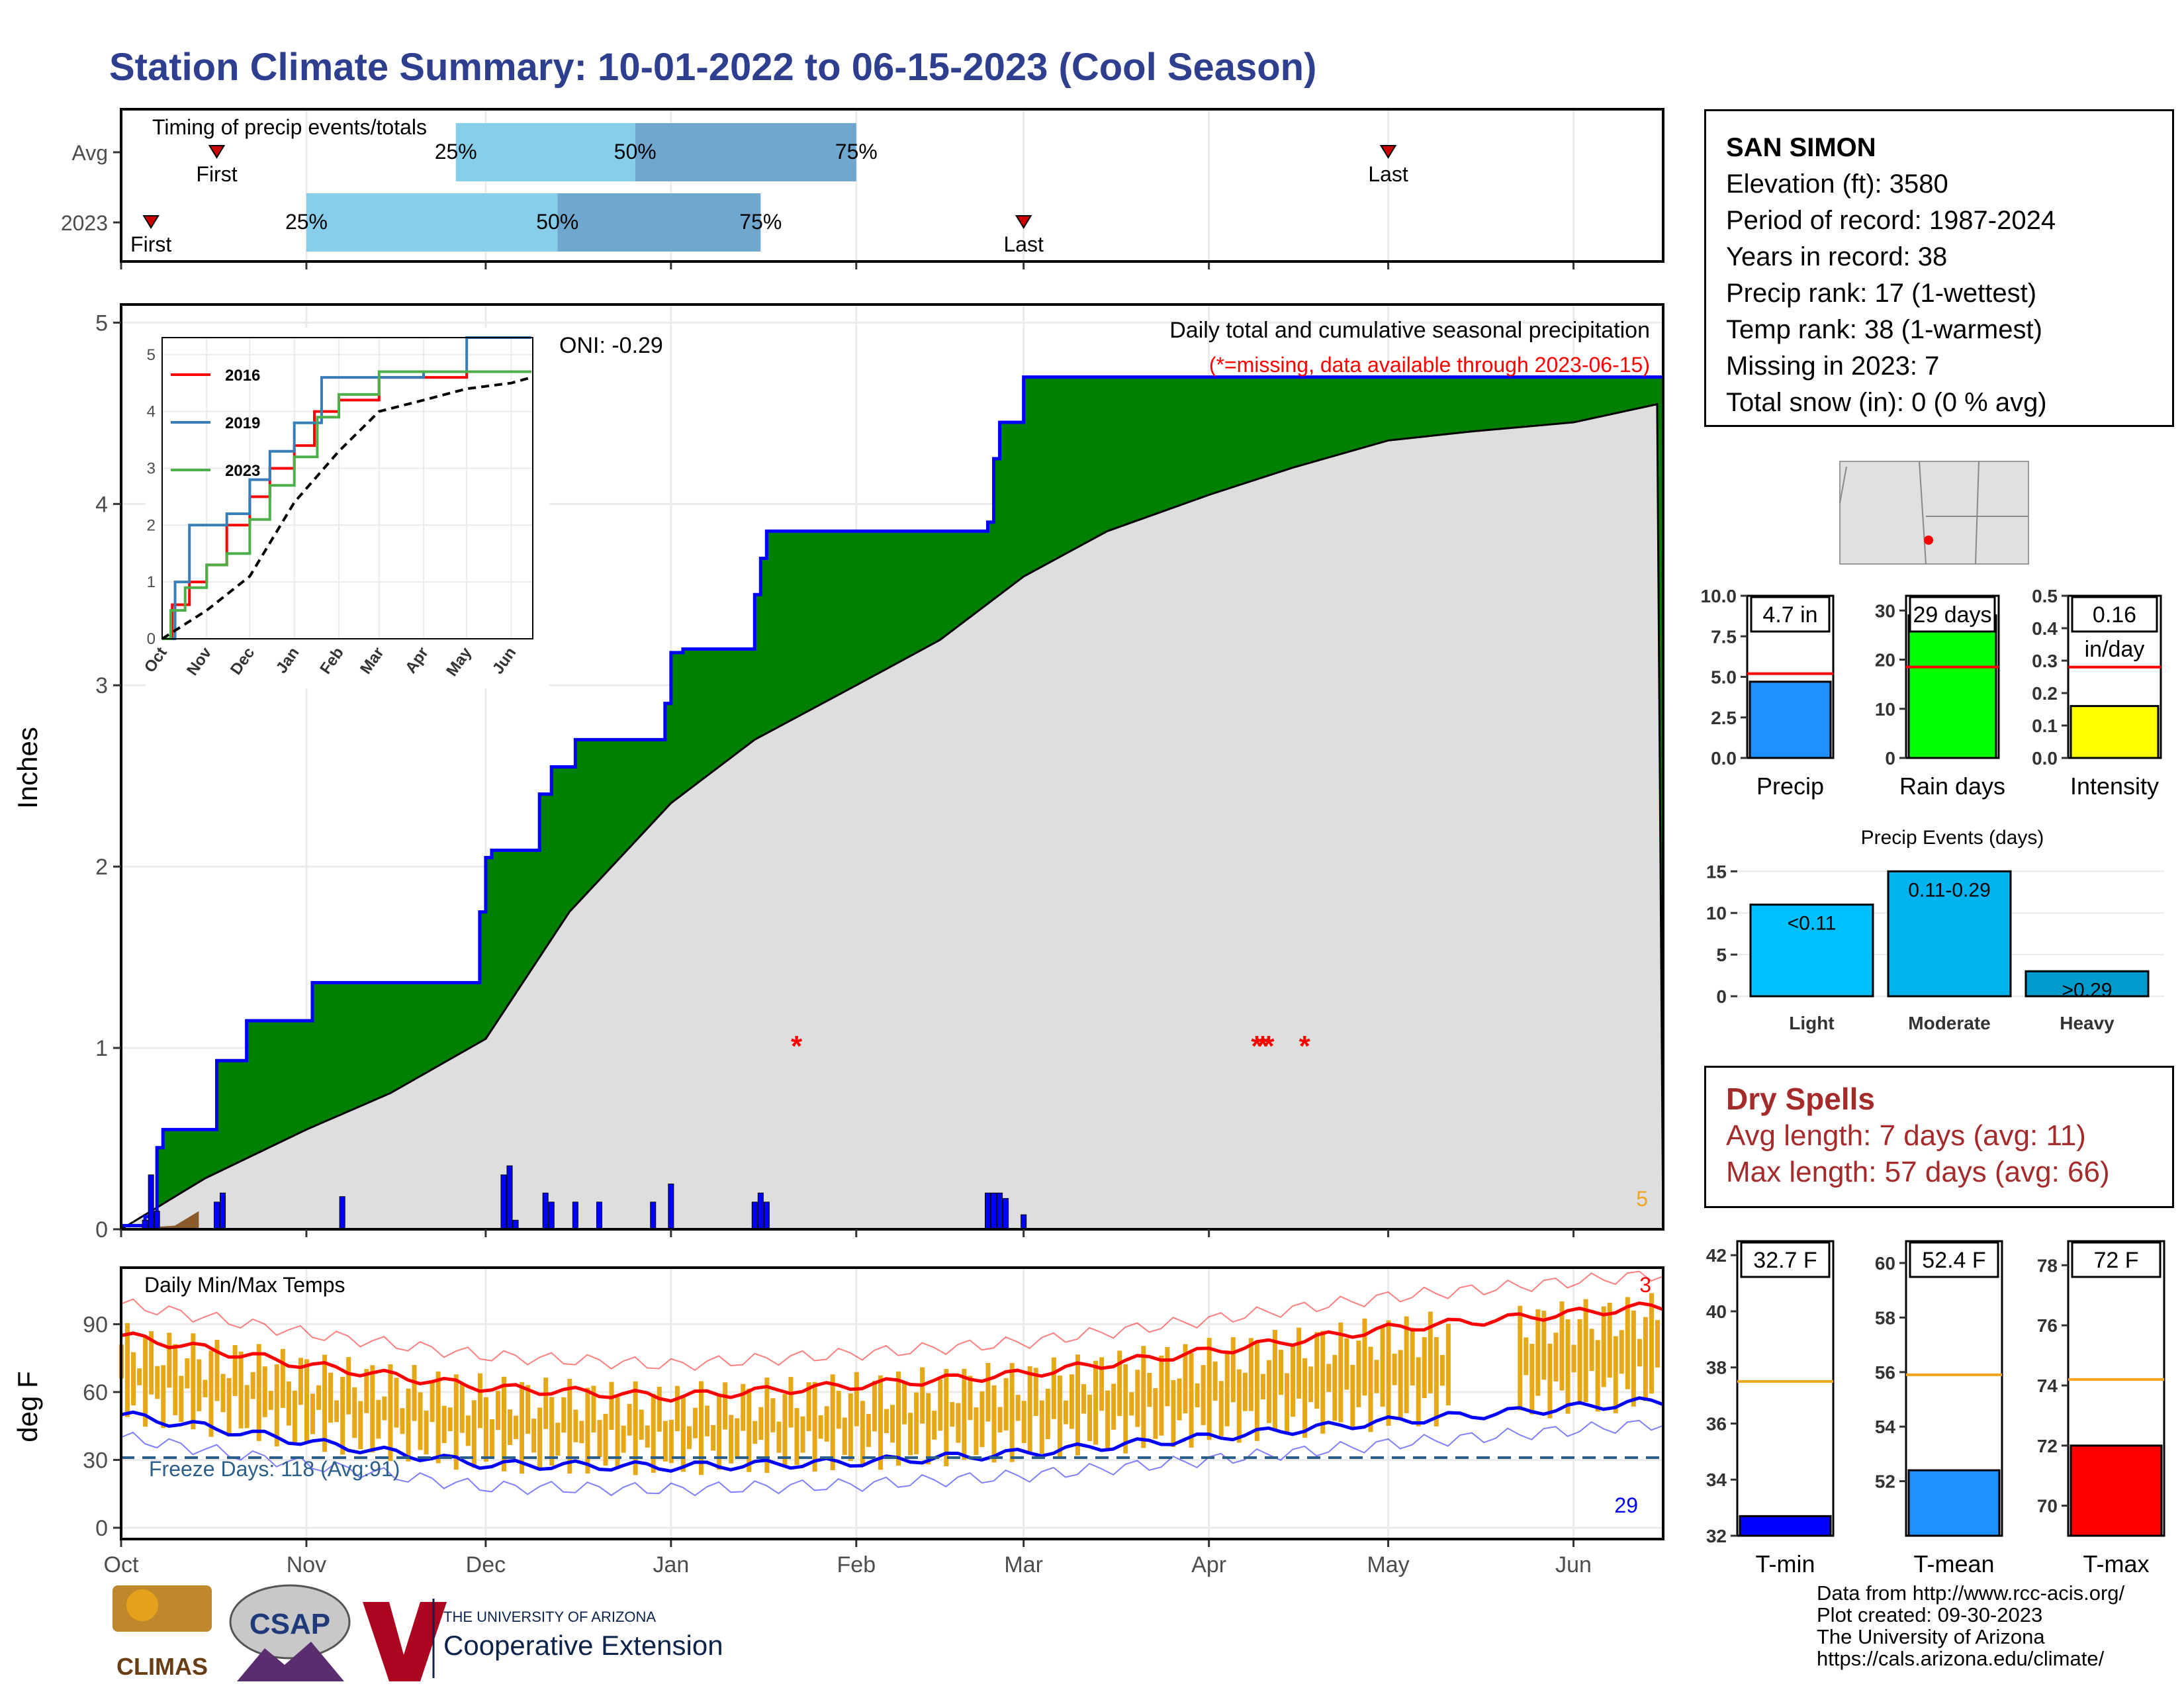 The width and height of the screenshot is (2184, 1688). I want to click on main-y-axis-label: Inches, so click(28, 768).